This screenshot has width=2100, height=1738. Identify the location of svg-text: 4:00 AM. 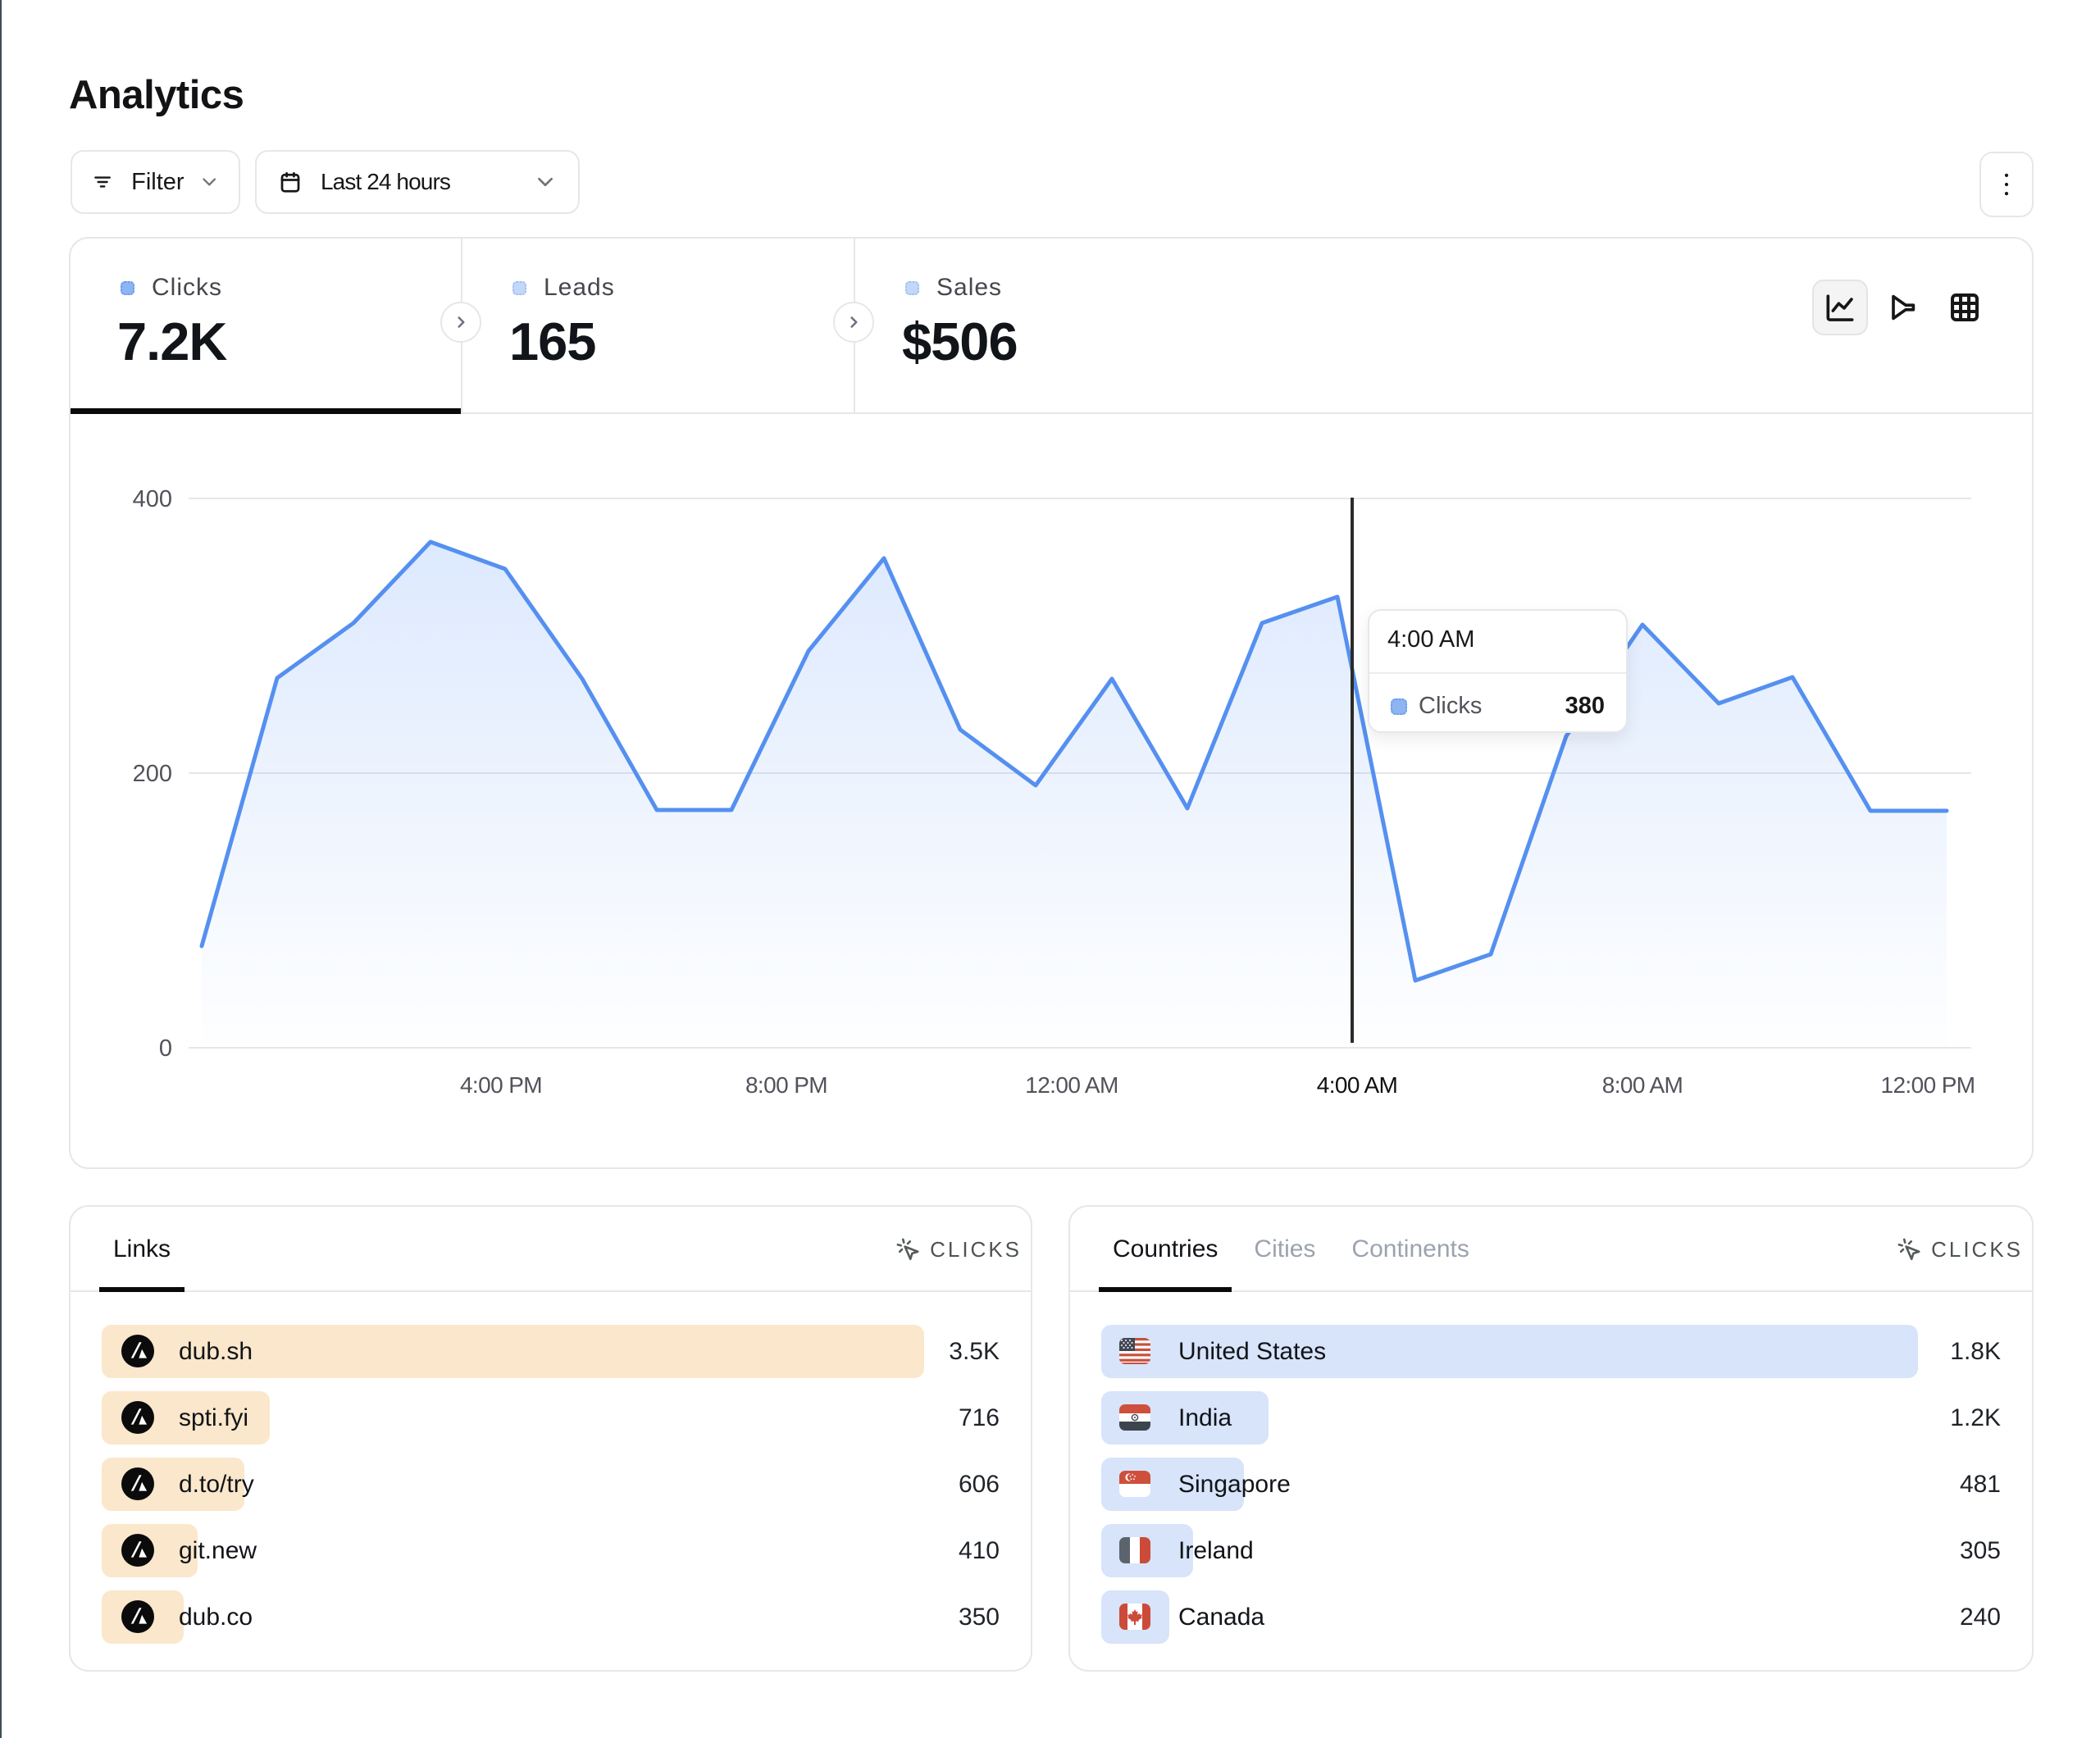
(1357, 1085).